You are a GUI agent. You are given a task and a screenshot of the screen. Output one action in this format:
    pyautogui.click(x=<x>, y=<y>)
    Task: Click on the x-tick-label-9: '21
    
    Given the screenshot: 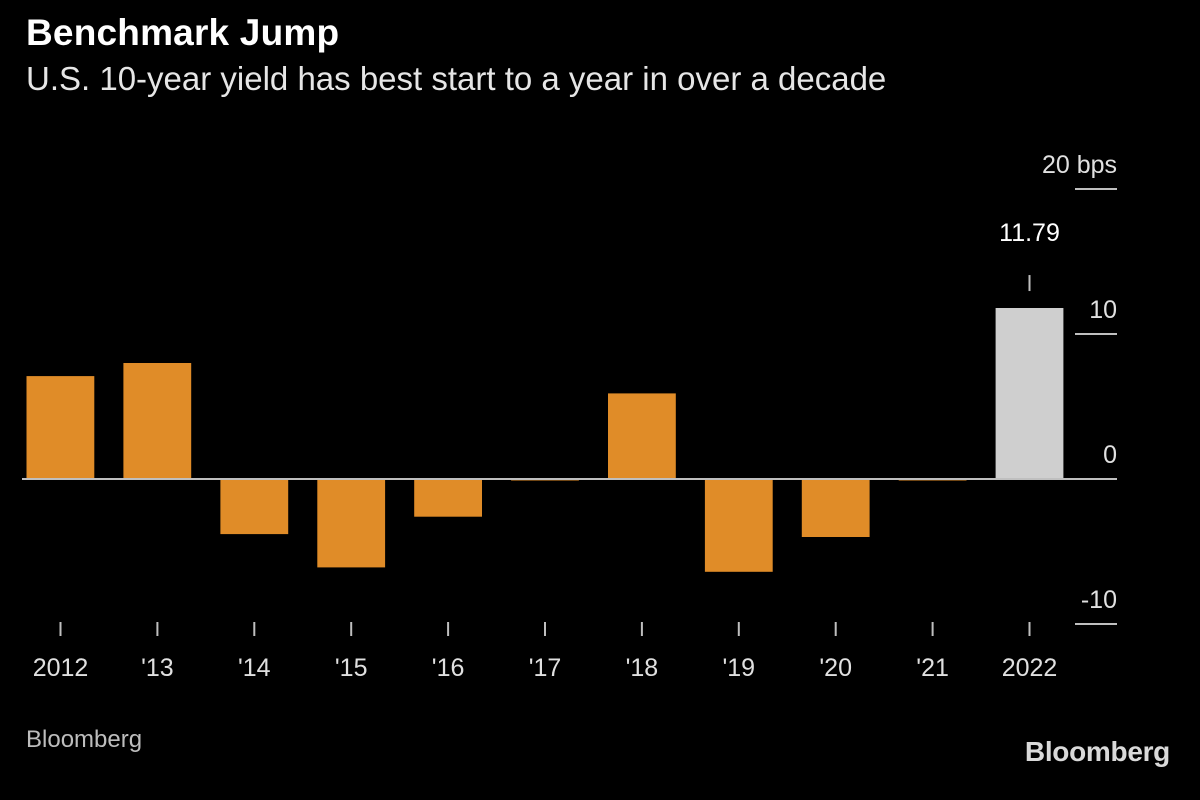 What is the action you would take?
    pyautogui.click(x=932, y=668)
    